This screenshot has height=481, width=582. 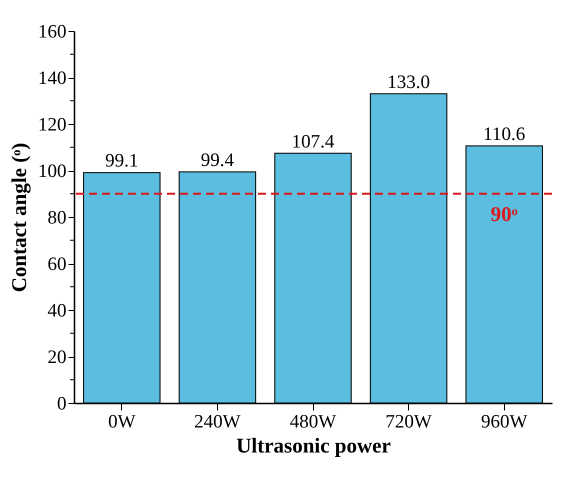 I want to click on y-tick-label: 140, so click(x=52, y=78).